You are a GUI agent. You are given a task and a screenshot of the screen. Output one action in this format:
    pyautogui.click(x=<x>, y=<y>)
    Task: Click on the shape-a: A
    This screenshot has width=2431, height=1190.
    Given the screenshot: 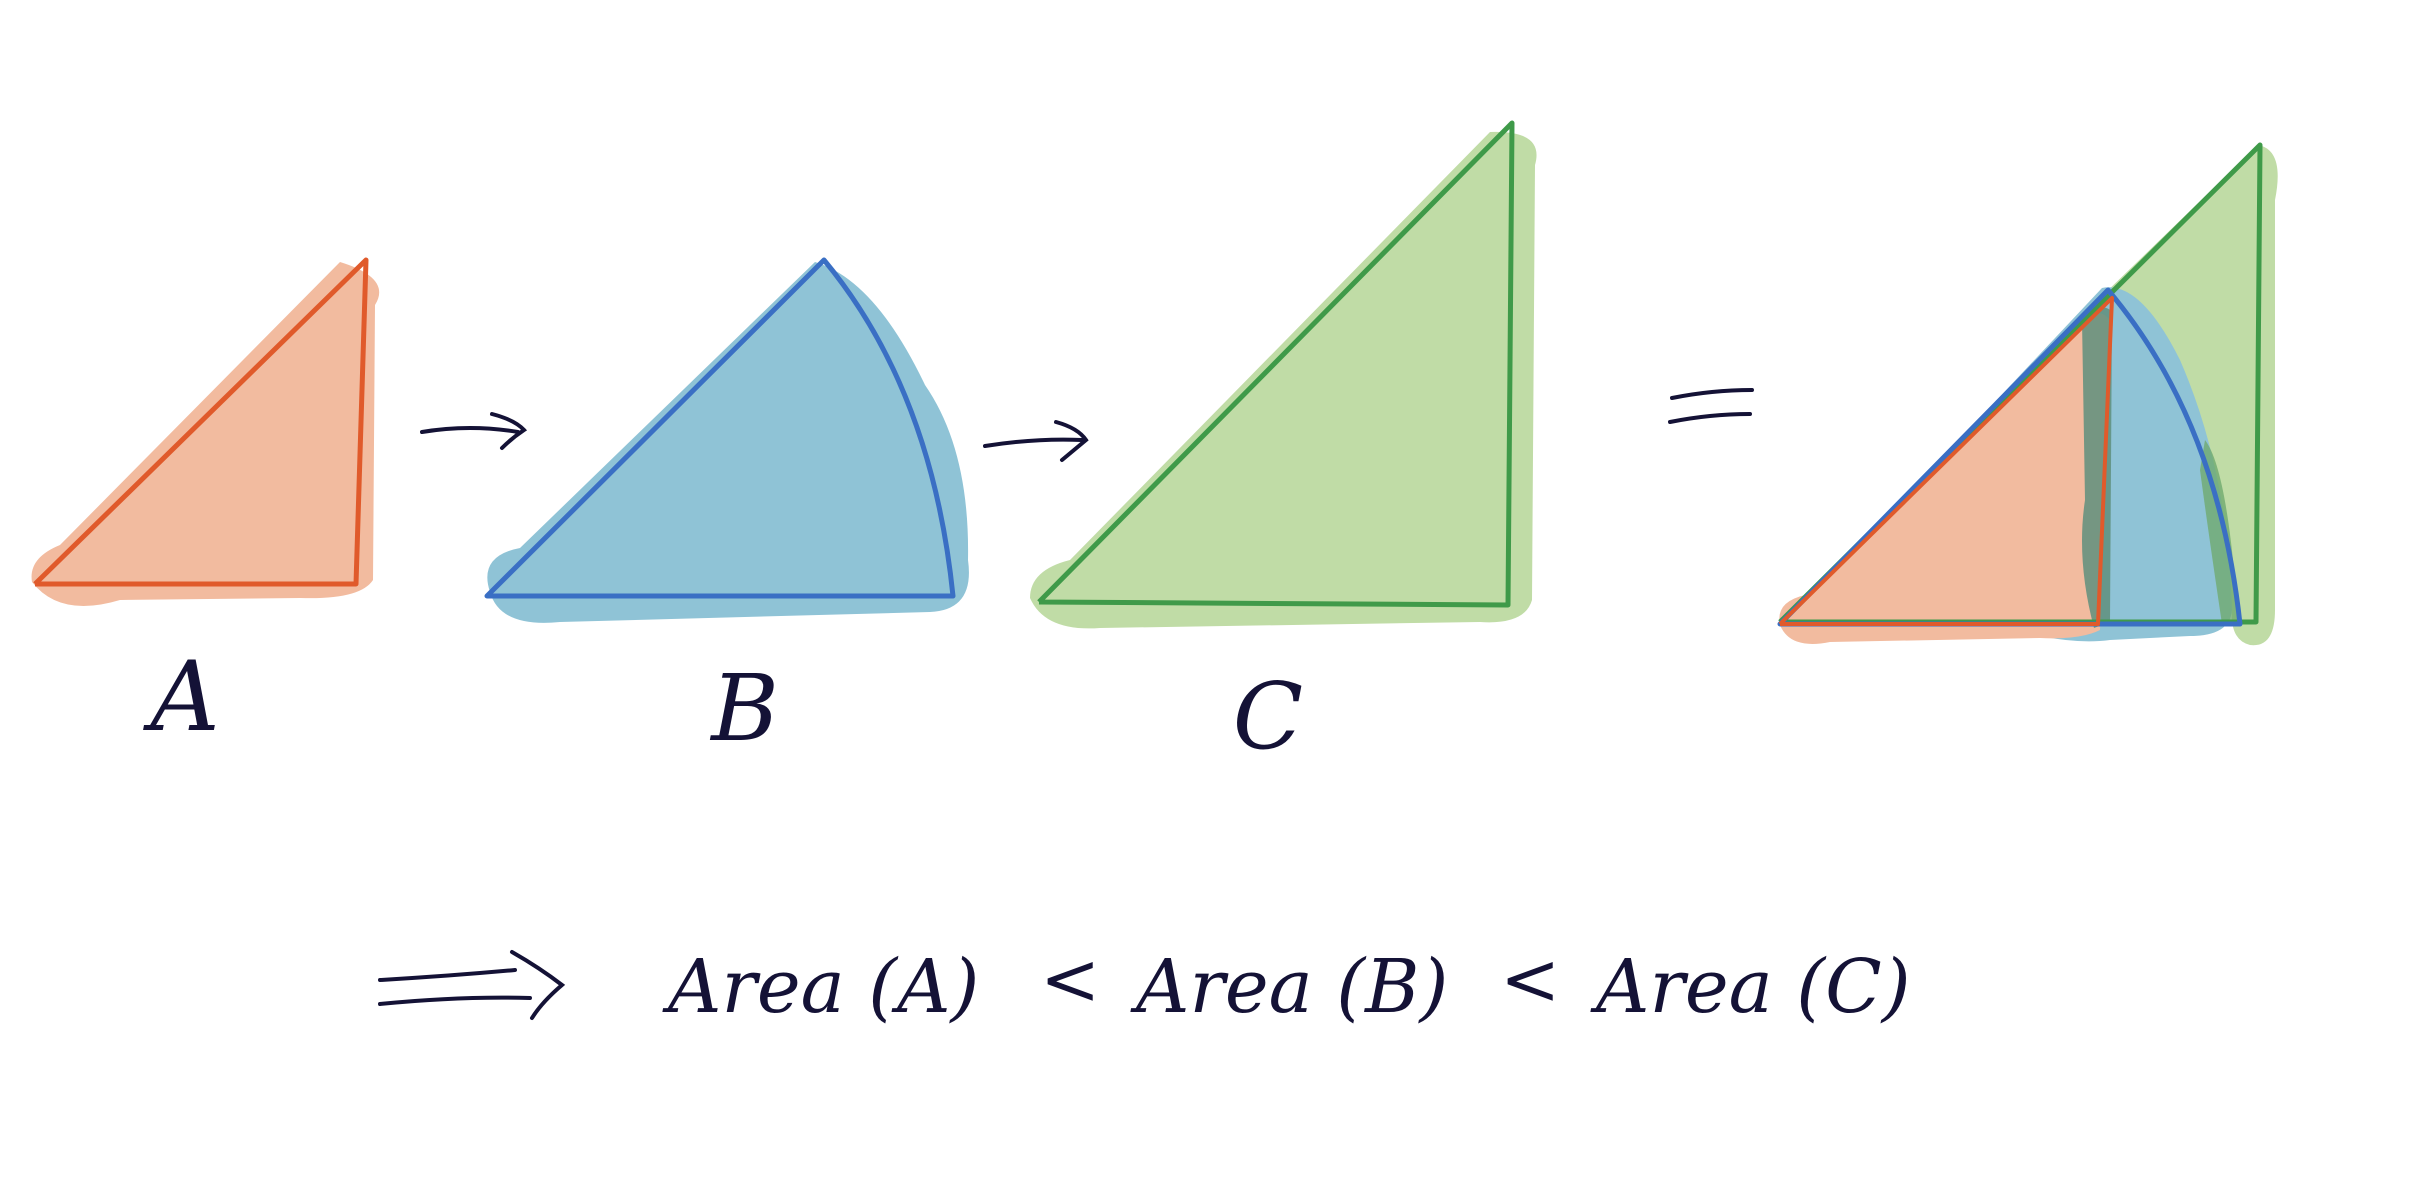 What is the action you would take?
    pyautogui.click(x=205, y=505)
    